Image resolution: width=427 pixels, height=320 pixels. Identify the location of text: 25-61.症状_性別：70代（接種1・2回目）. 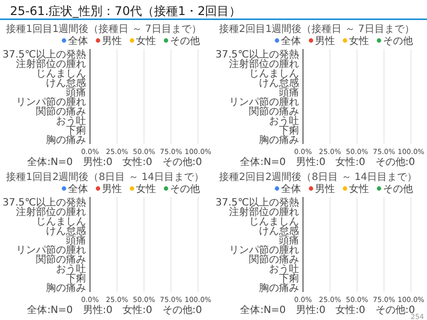
(126, 11).